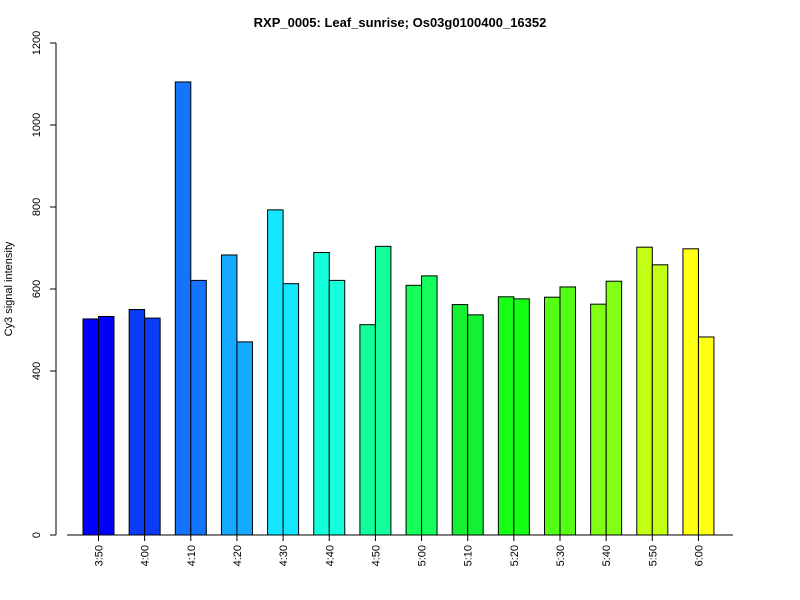 The image size is (800, 600). Describe the element at coordinates (506, 416) in the screenshot. I see `bar-520-rep1` at that location.